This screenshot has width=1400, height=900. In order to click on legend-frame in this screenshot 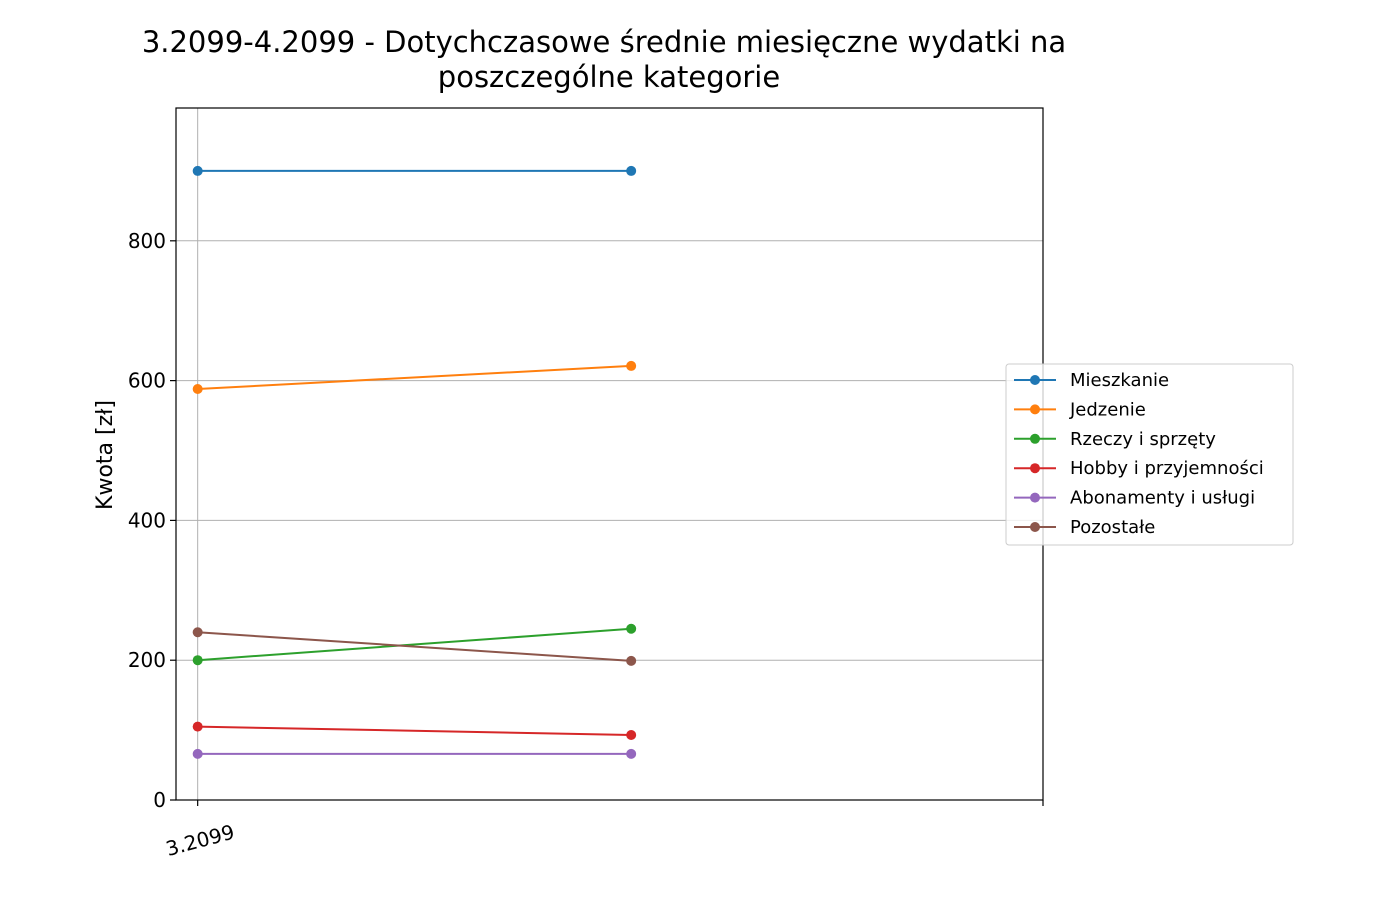, I will do `click(1149, 454)`.